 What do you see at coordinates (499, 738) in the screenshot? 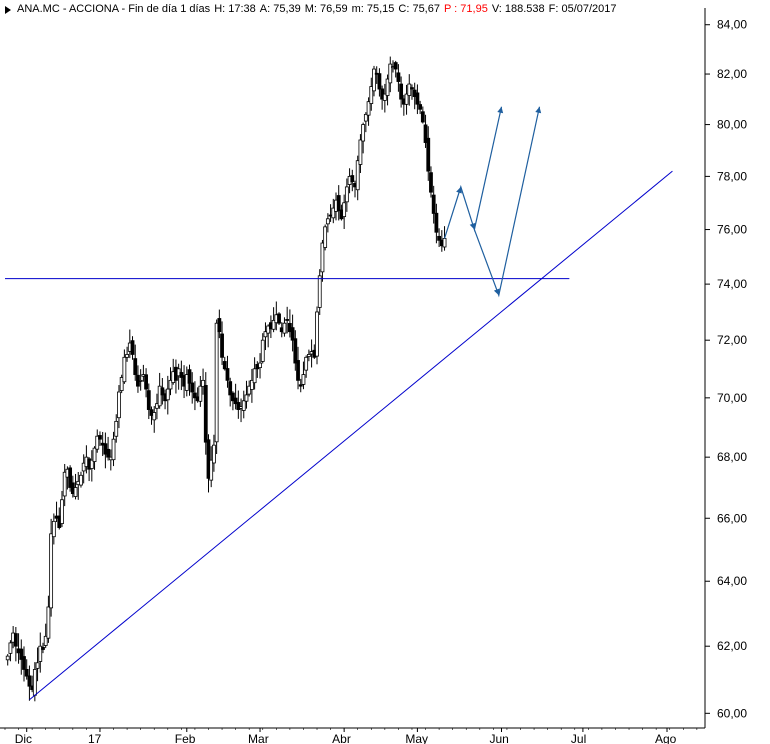
I see `x-tick-label: Jun` at bounding box center [499, 738].